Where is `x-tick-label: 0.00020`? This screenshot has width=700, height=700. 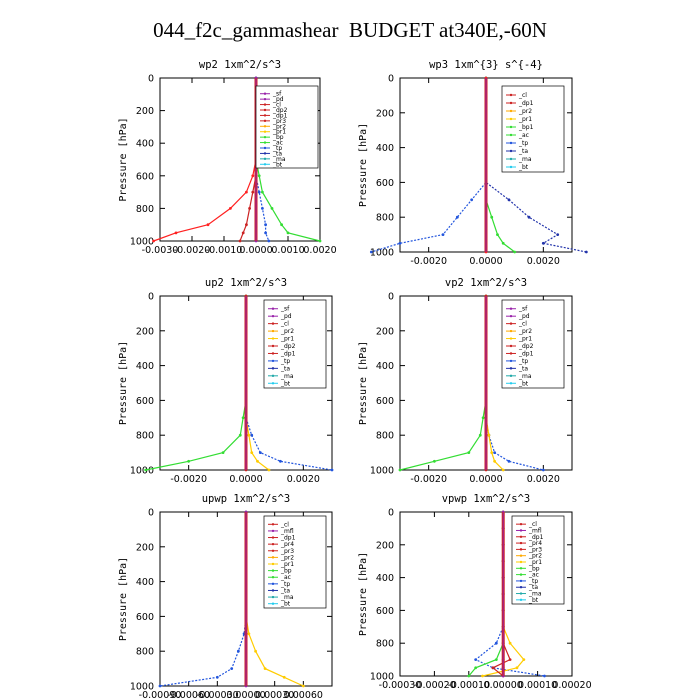
x-tick-label: 0.00020 is located at coordinates (571, 685).